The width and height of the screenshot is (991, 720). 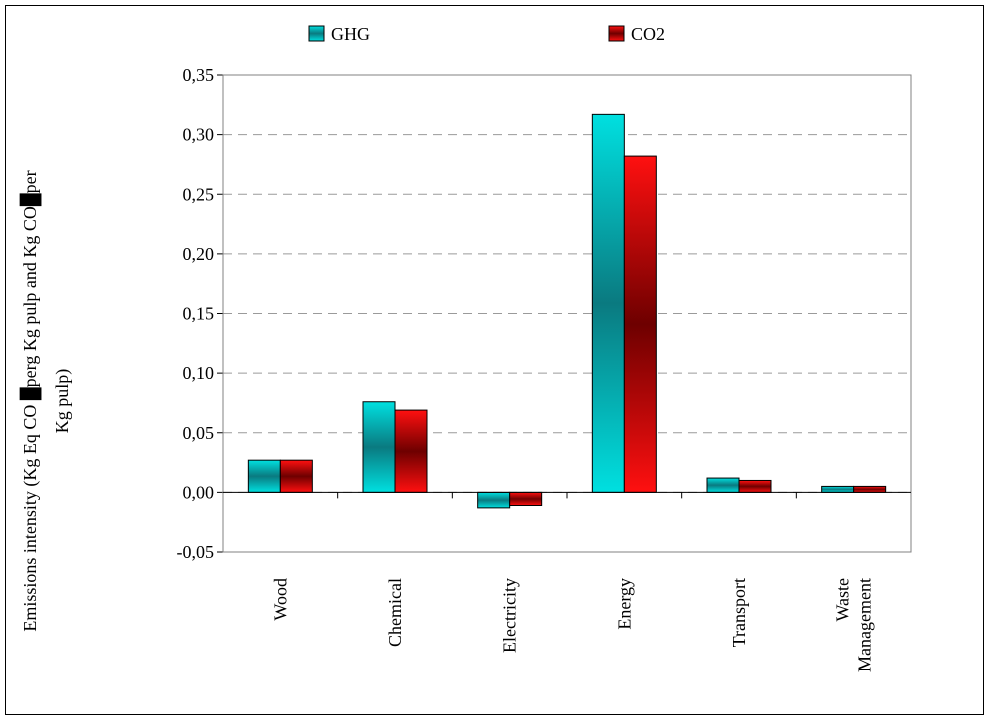 What do you see at coordinates (280, 599) in the screenshot?
I see `x-tick-label: Wood` at bounding box center [280, 599].